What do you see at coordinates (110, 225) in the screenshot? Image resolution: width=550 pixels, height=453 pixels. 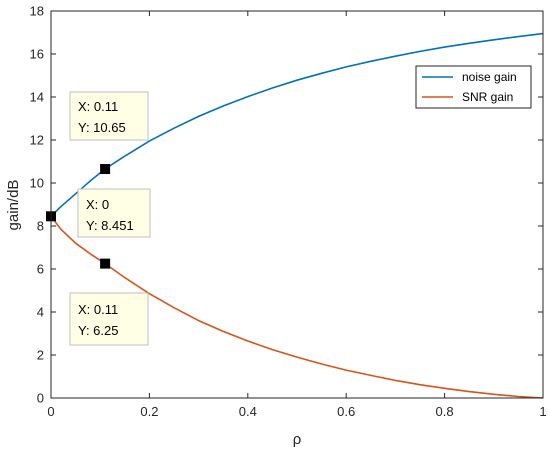 I see `datatip-y-value: Y: 8.451` at bounding box center [110, 225].